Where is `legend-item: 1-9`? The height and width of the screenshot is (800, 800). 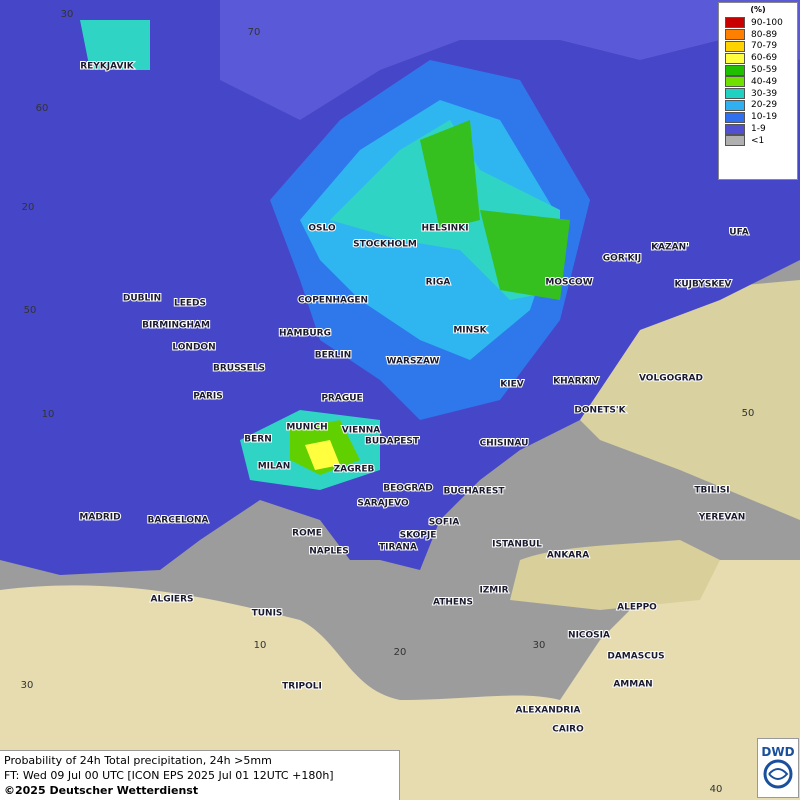 legend-item: 1-9 is located at coordinates (758, 129).